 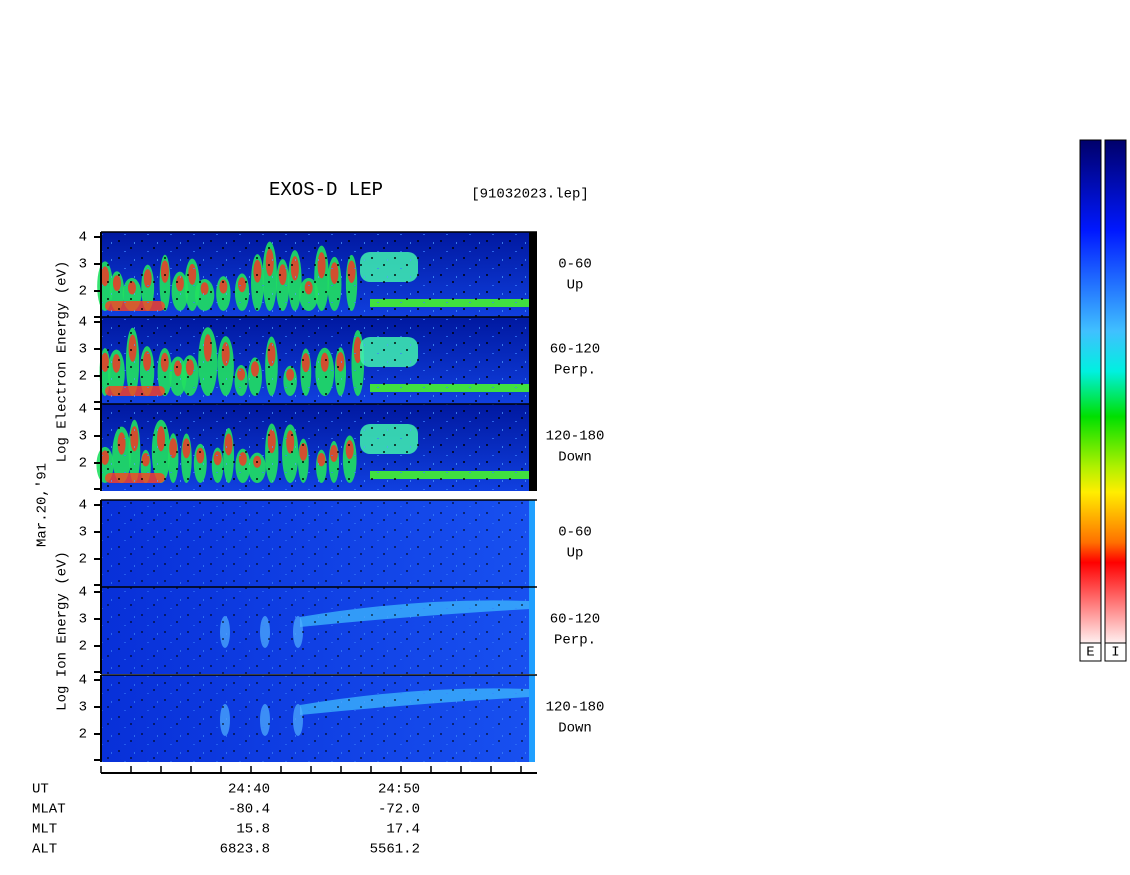 What do you see at coordinates (49, 810) in the screenshot?
I see `footer-label: MLAT` at bounding box center [49, 810].